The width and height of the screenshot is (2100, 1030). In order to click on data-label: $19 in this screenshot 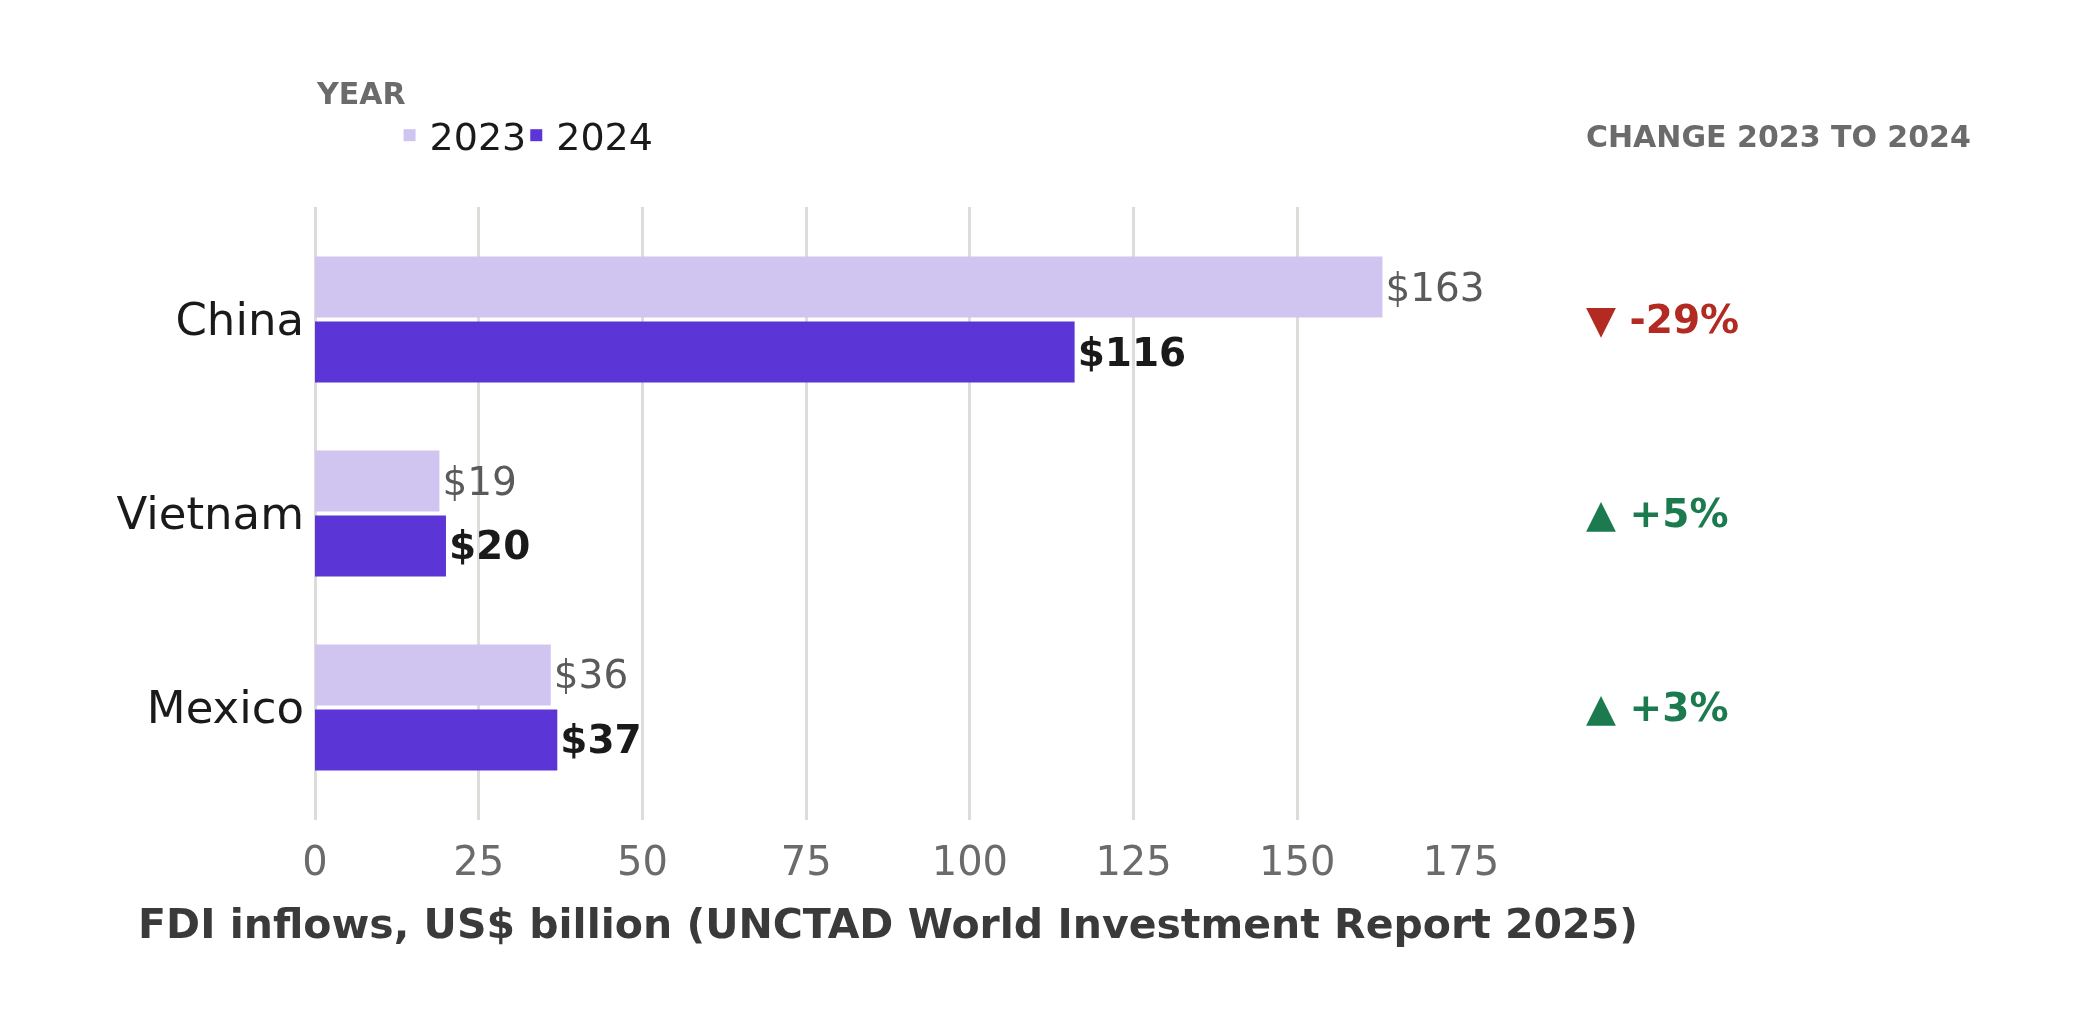, I will do `click(479, 481)`.